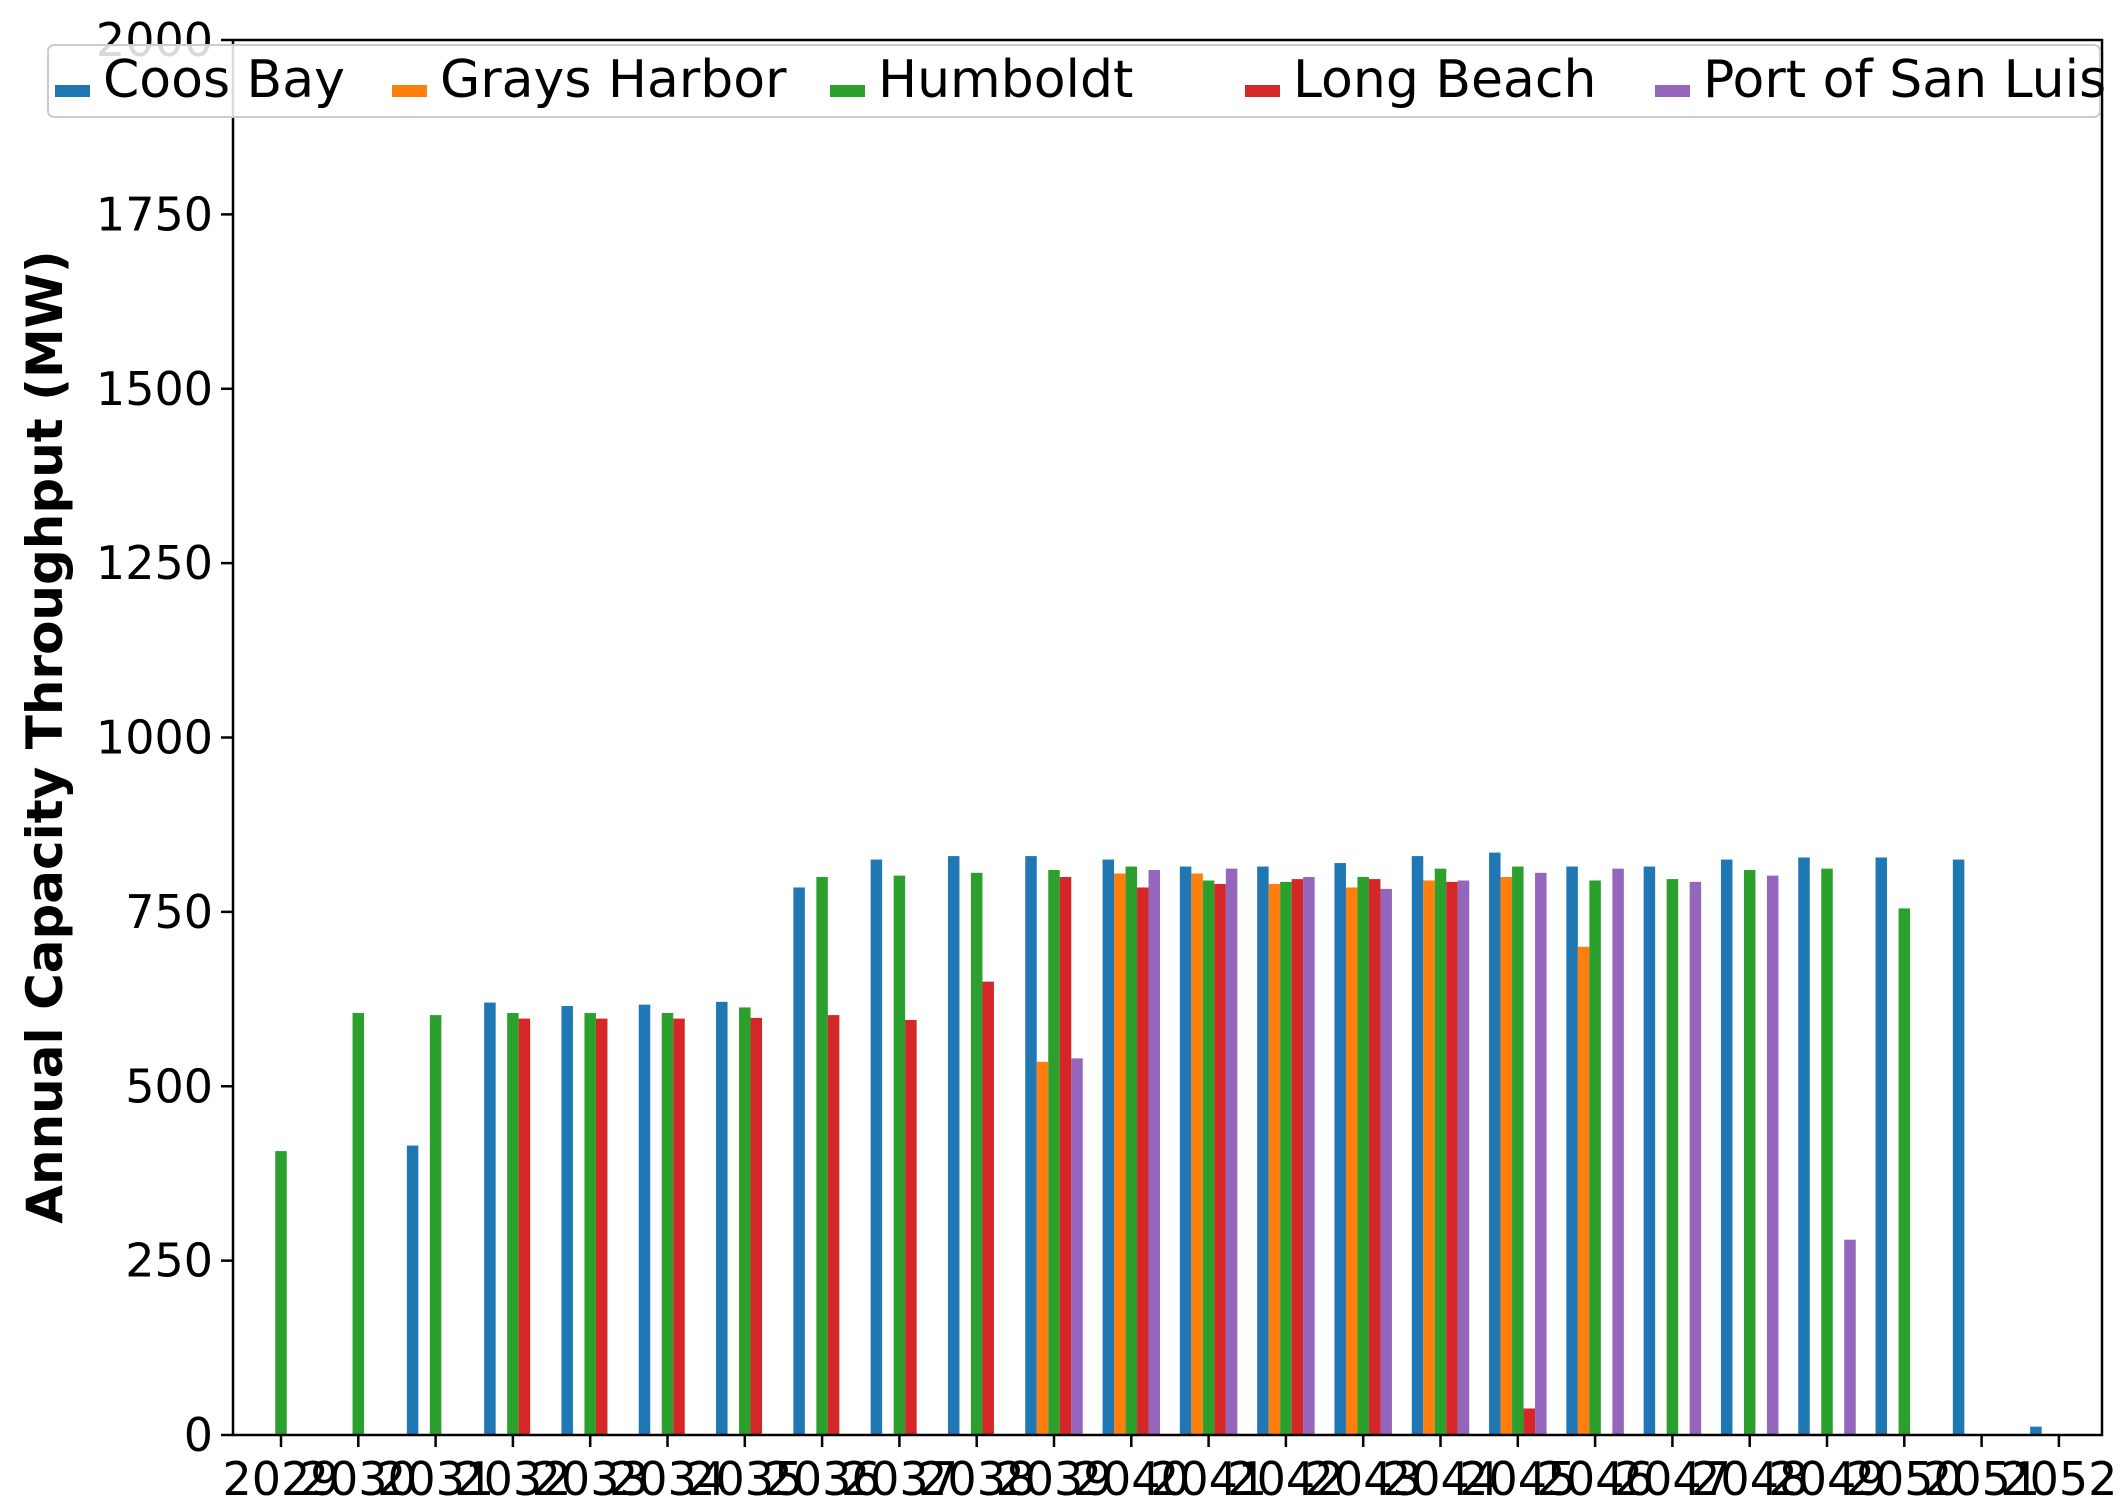  Describe the element at coordinates (911, 1227) in the screenshot. I see `bar-long-beach-2037` at that location.